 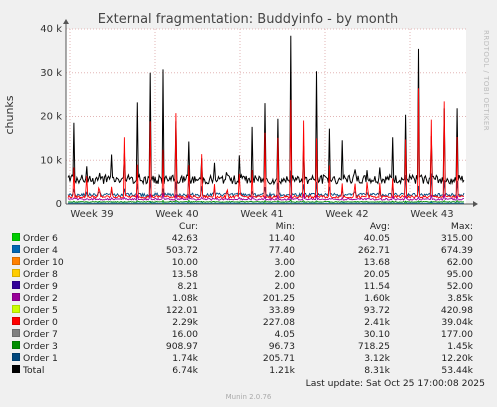 What do you see at coordinates (284, 262) in the screenshot?
I see `legend-min-value: 3.00` at bounding box center [284, 262].